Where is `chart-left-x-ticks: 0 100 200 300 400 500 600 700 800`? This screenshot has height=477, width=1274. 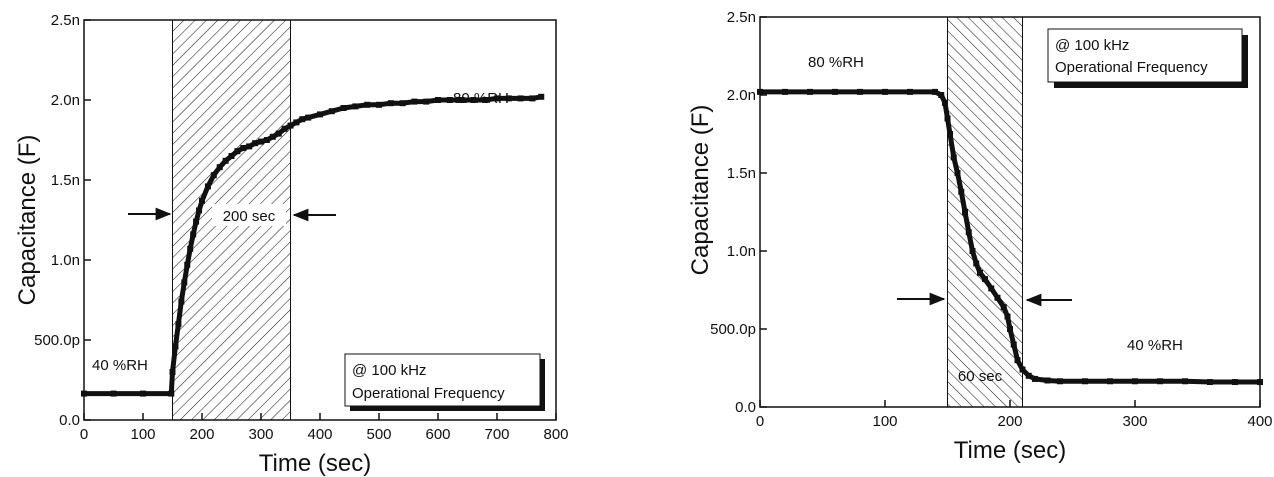 chart-left-x-ticks: 0 100 200 300 400 500 600 700 800 is located at coordinates (324, 428).